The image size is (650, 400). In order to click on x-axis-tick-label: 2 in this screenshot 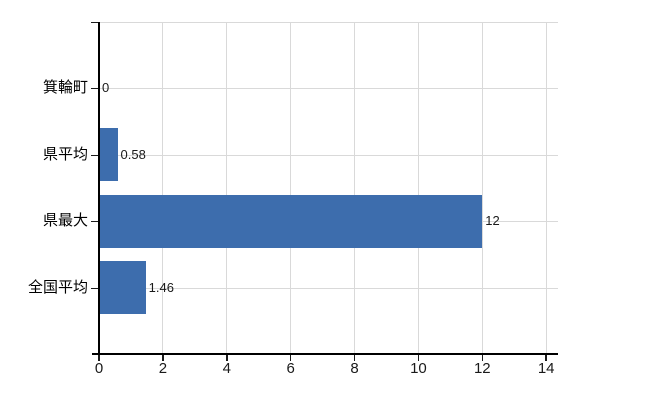, I will do `click(163, 368)`.